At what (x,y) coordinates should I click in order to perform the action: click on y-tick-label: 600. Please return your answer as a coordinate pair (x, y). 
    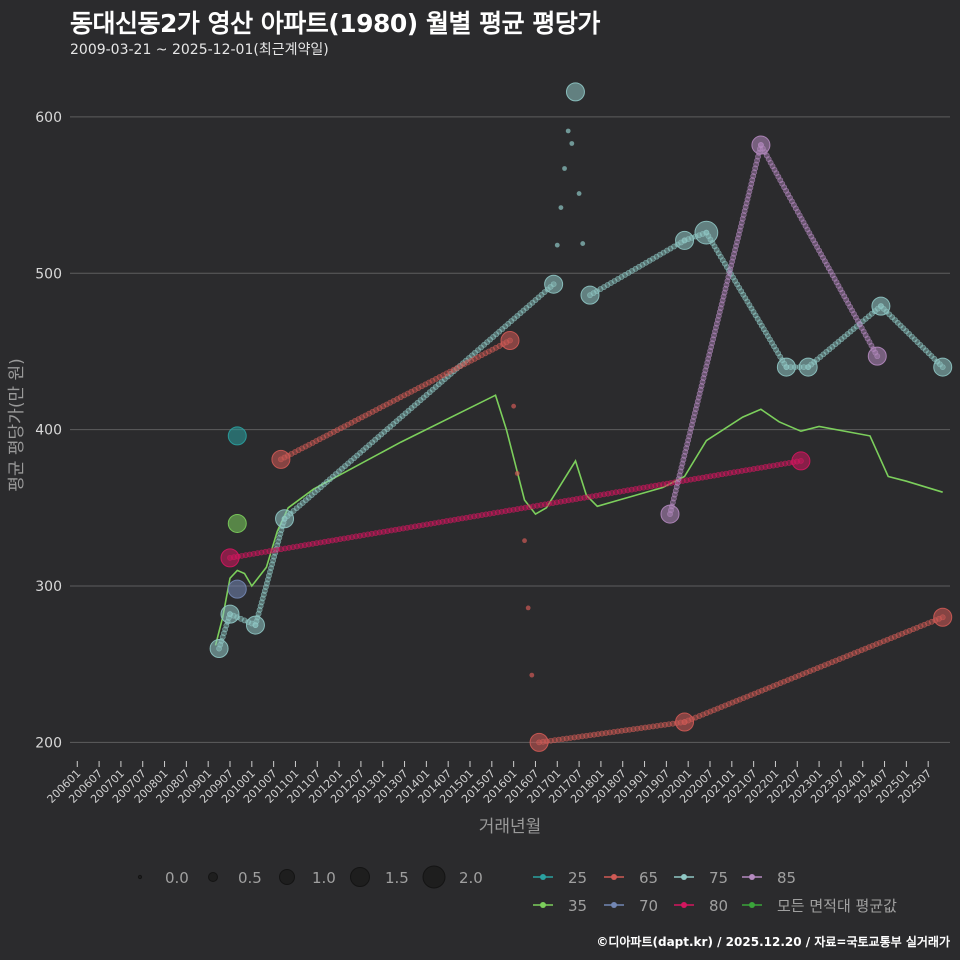
    Looking at the image, I should click on (48, 118).